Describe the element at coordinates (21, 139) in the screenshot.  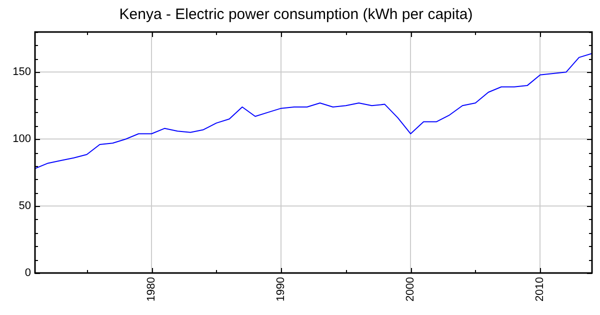
I see `y-tick-label: 100` at that location.